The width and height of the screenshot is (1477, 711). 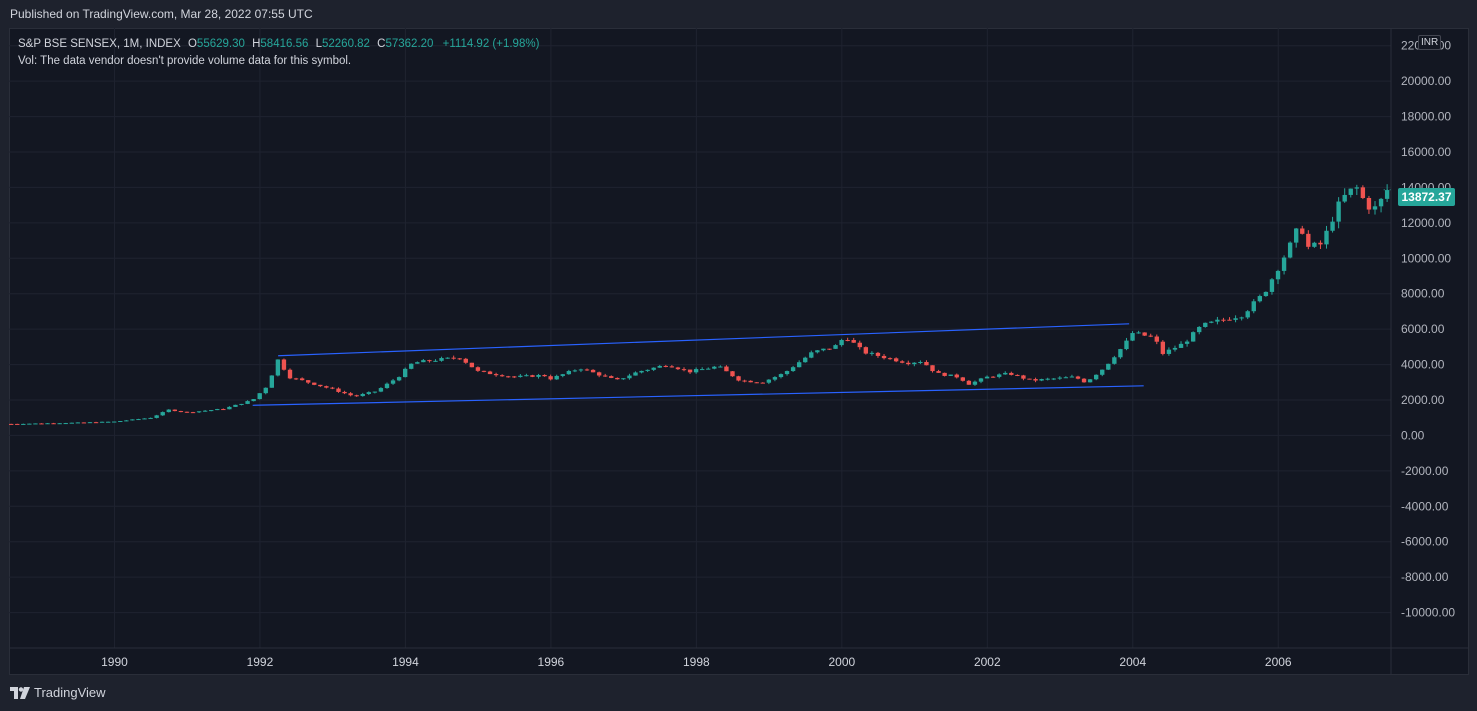 What do you see at coordinates (318, 44) in the screenshot?
I see `low-label: L` at bounding box center [318, 44].